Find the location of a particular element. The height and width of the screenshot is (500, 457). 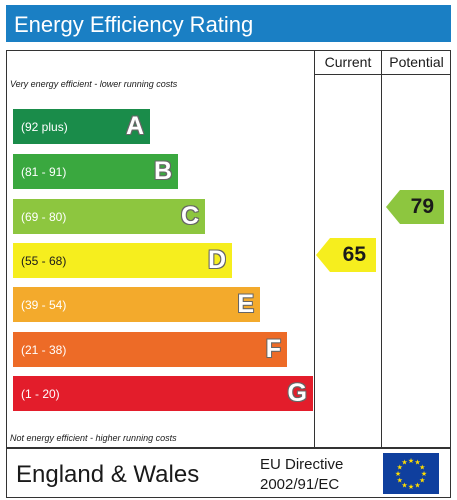

band-e: (39 - 54) E is located at coordinates (136, 304).